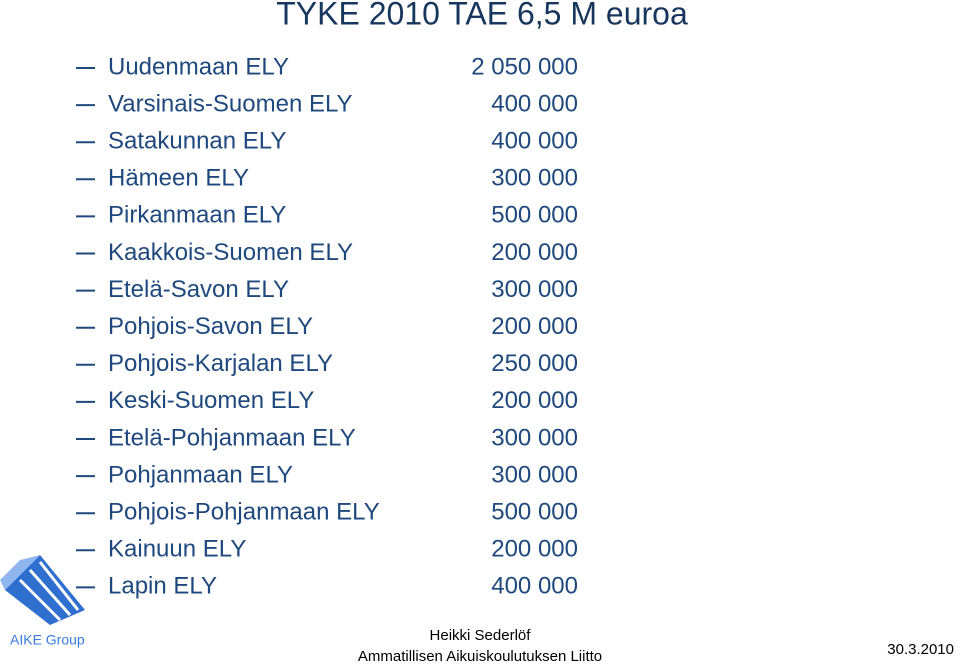 The height and width of the screenshot is (671, 960). Describe the element at coordinates (920, 649) in the screenshot. I see `footer-date: 30.3.2010` at that location.